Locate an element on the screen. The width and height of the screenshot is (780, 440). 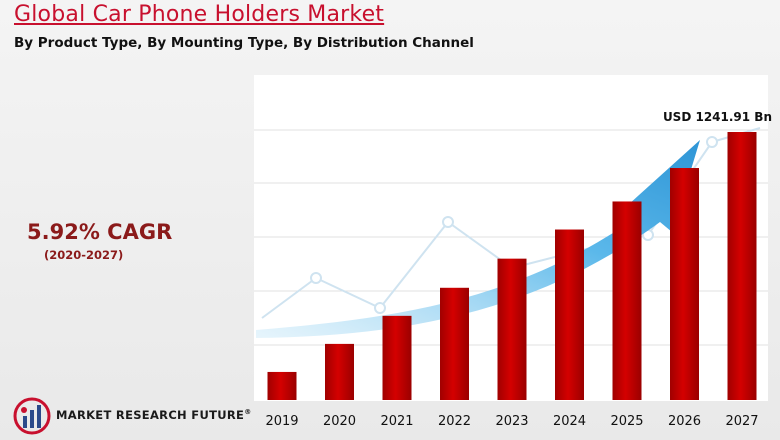
x-tick-label: 2024 is located at coordinates (569, 421).